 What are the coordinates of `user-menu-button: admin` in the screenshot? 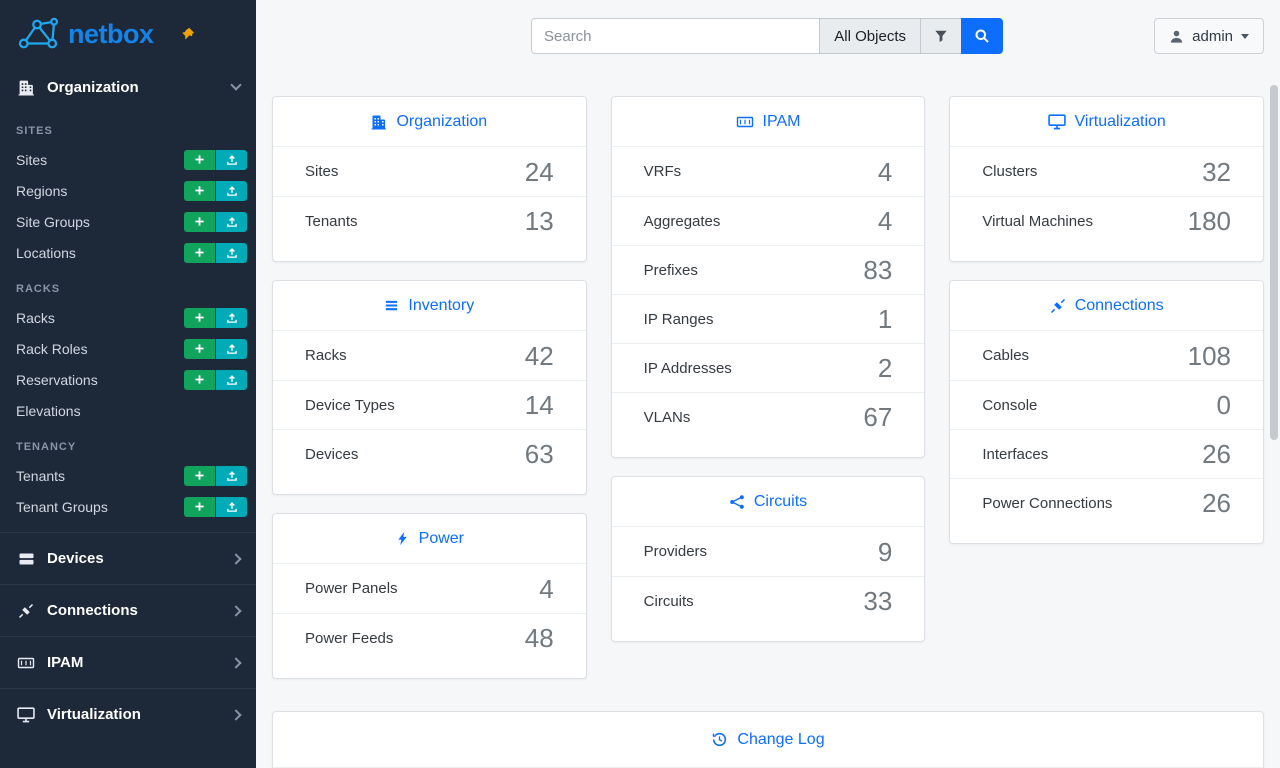 It's located at (1209, 36).